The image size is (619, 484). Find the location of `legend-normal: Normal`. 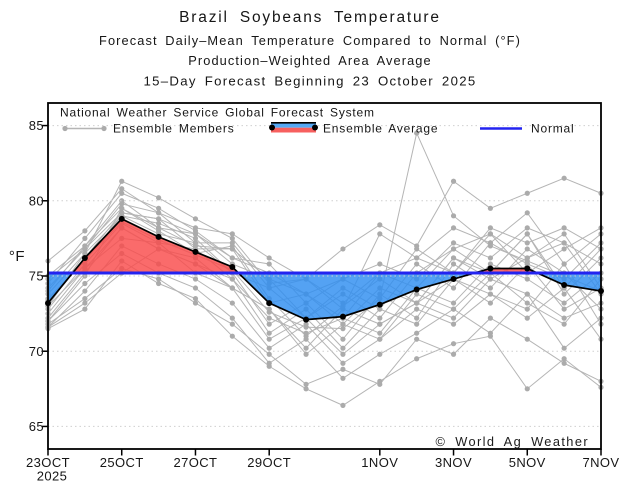

legend-normal: Normal is located at coordinates (527, 129).